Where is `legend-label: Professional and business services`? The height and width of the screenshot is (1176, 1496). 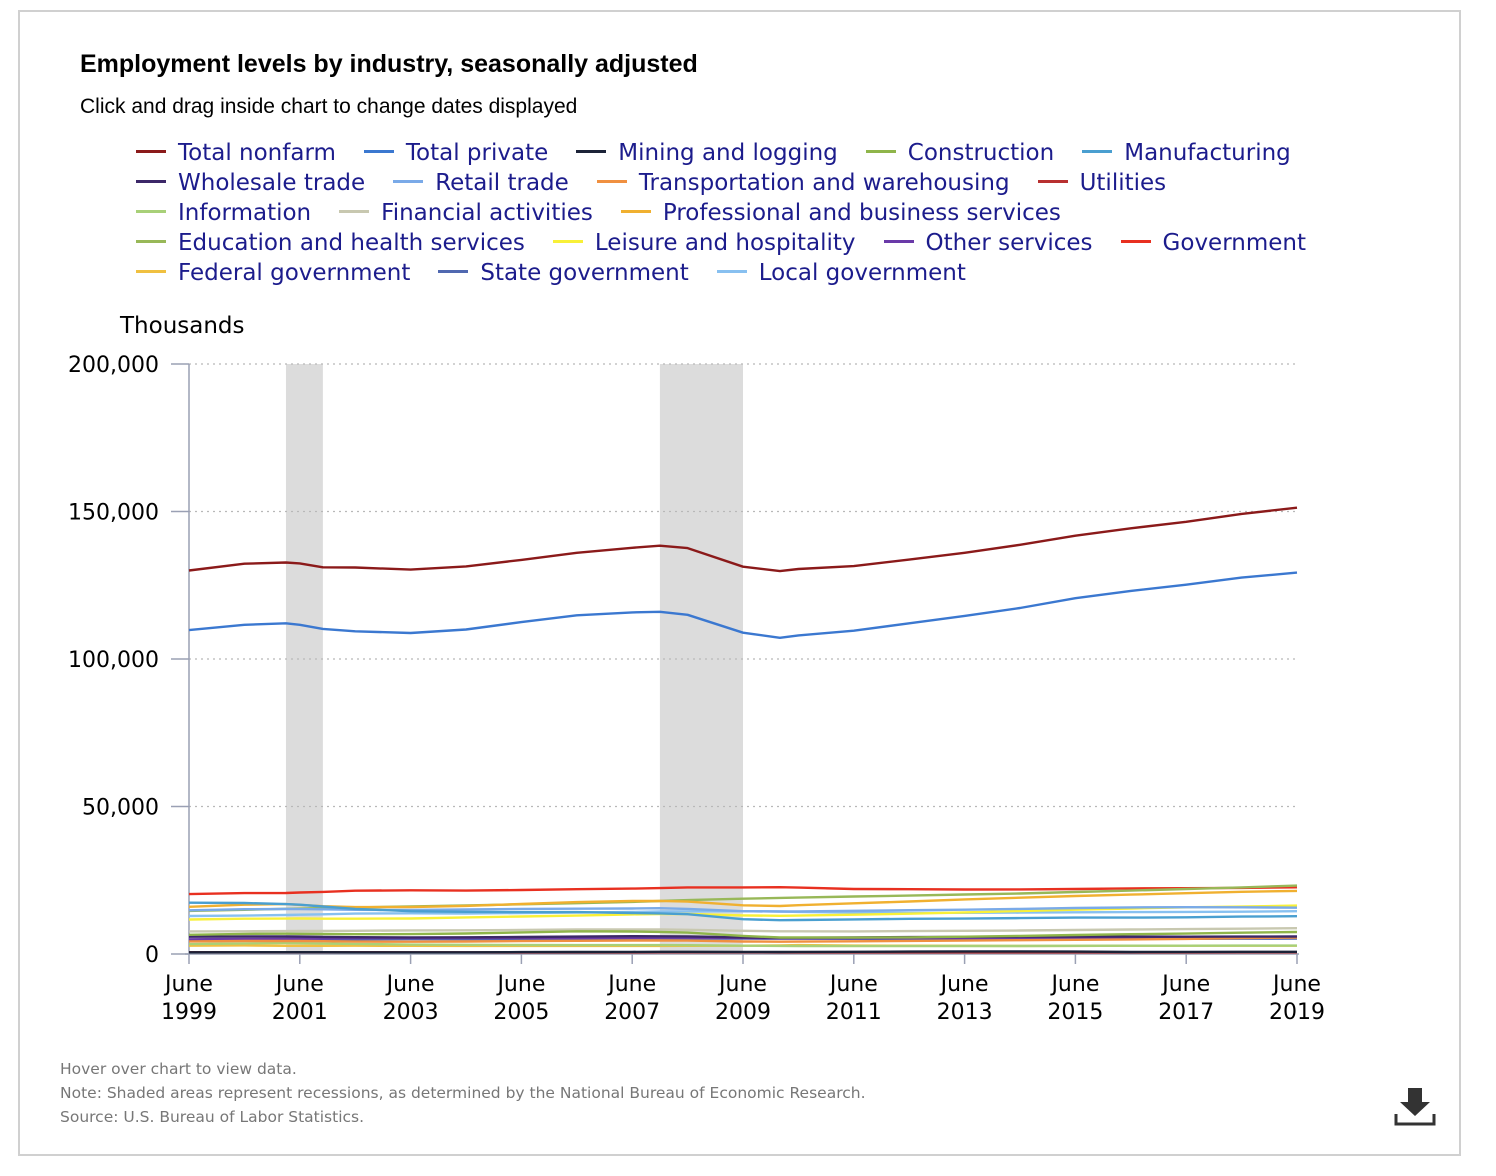 legend-label: Professional and business services is located at coordinates (861, 213).